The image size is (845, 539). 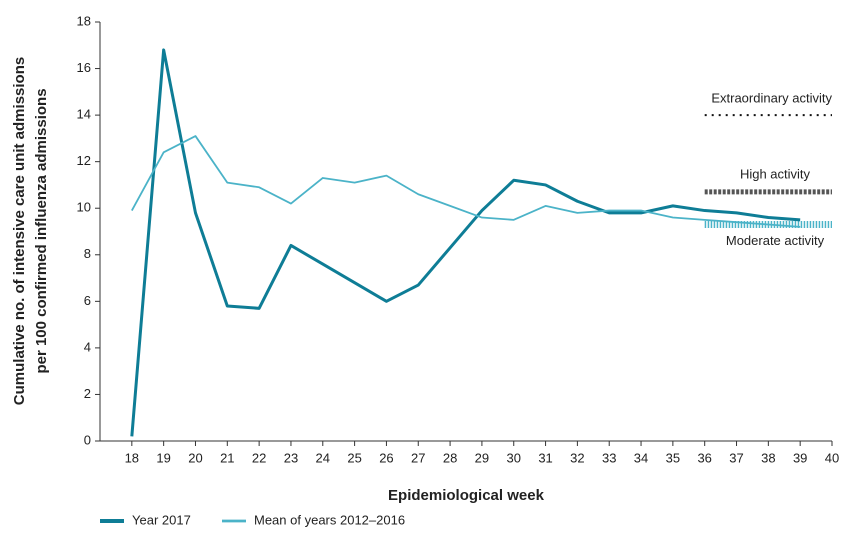 I want to click on x-tick-label: 34, so click(x=641, y=457).